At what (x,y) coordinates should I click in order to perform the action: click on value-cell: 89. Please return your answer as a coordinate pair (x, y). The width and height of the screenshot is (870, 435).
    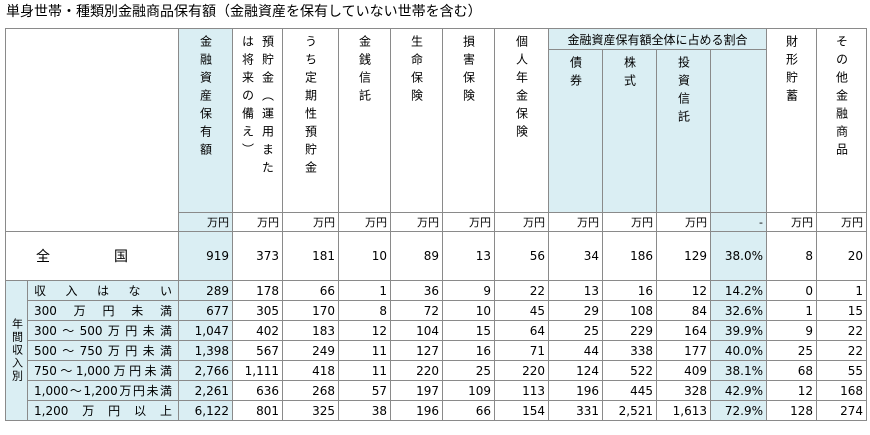
    Looking at the image, I should click on (416, 256).